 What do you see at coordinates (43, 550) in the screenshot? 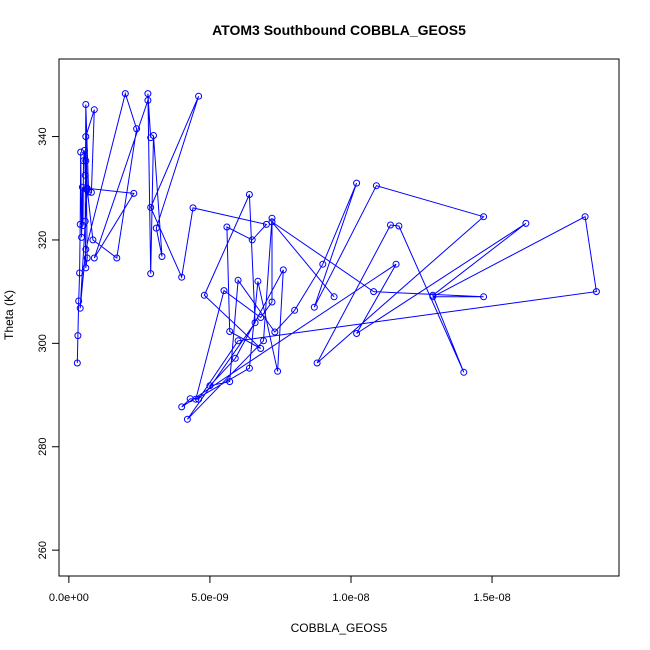
I see `y-tick-label: 260` at bounding box center [43, 550].